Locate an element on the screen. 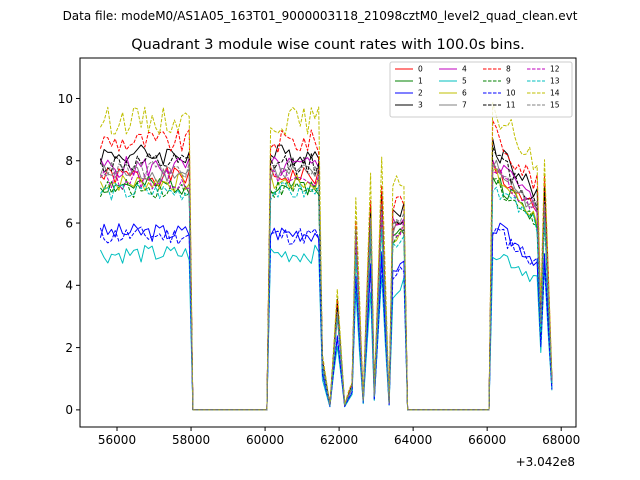 The height and width of the screenshot is (480, 640). x-tick-label: 62000 is located at coordinates (339, 440).